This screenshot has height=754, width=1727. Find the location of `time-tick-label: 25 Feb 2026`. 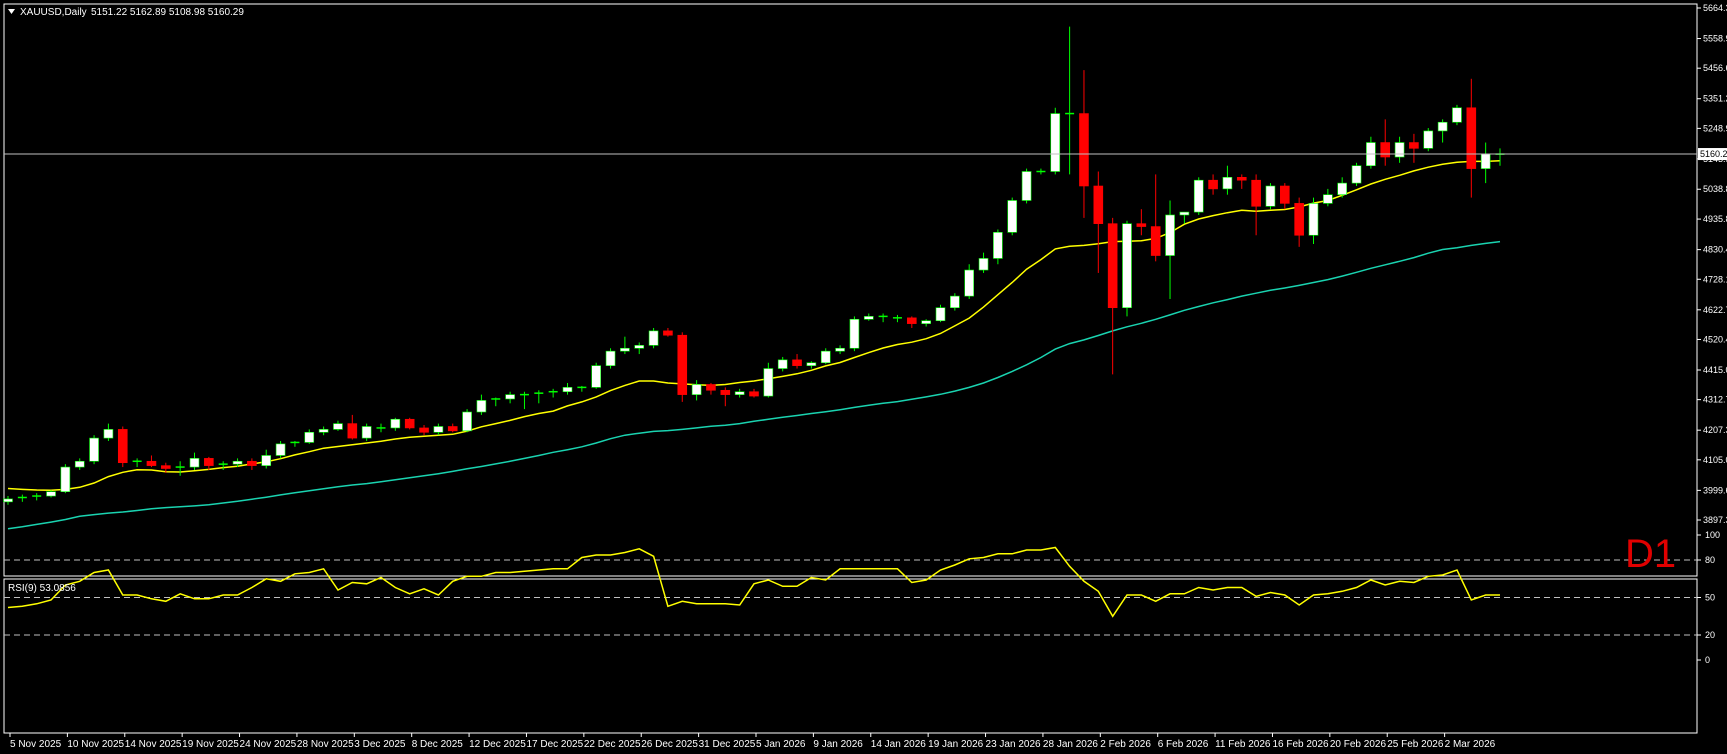

time-tick-label: 25 Feb 2026 is located at coordinates (1415, 744).